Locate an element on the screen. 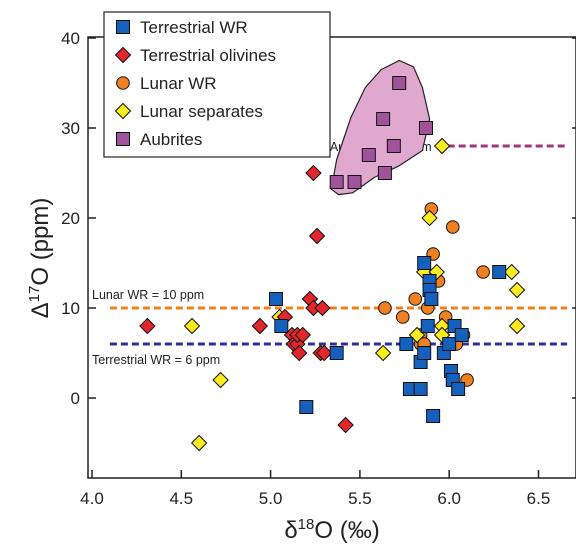 The image size is (576, 548). y-tick-label: 10 is located at coordinates (70, 308).